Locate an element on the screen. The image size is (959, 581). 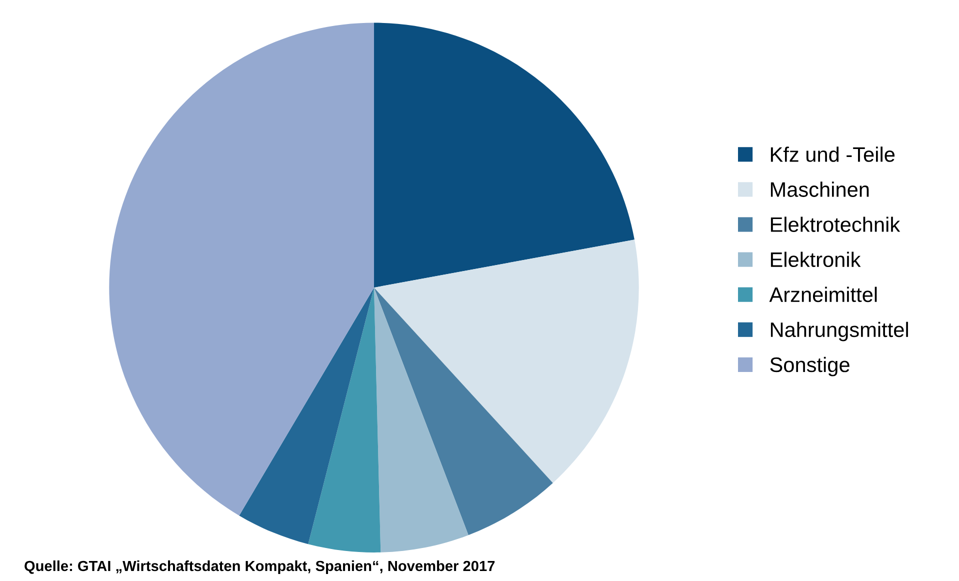
legend-label: Arzneimittel is located at coordinates (823, 294).